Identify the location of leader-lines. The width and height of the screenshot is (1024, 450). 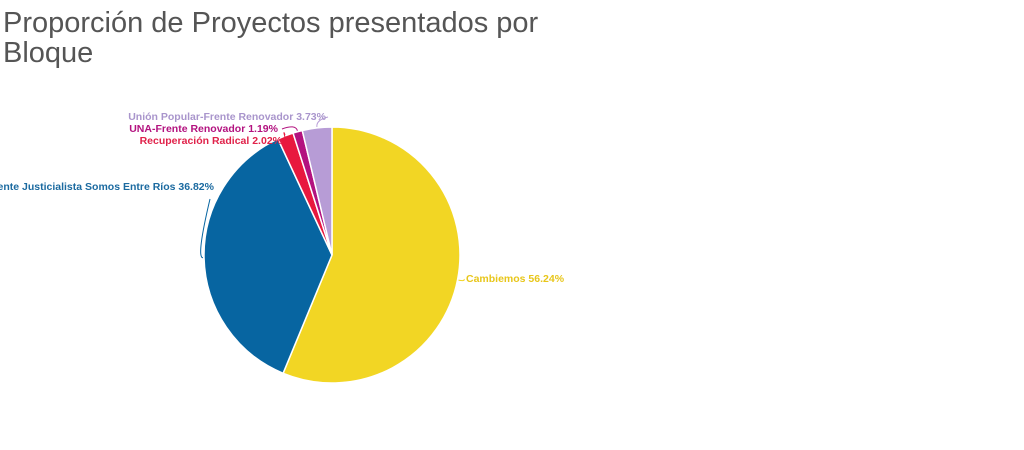
(332, 199).